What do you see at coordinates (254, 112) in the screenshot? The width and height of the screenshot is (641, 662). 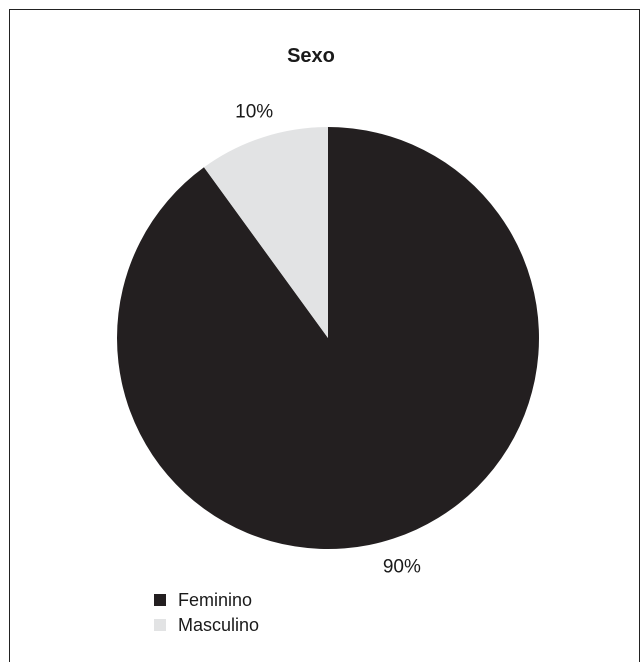 I see `slice-label-masculino: 10%` at bounding box center [254, 112].